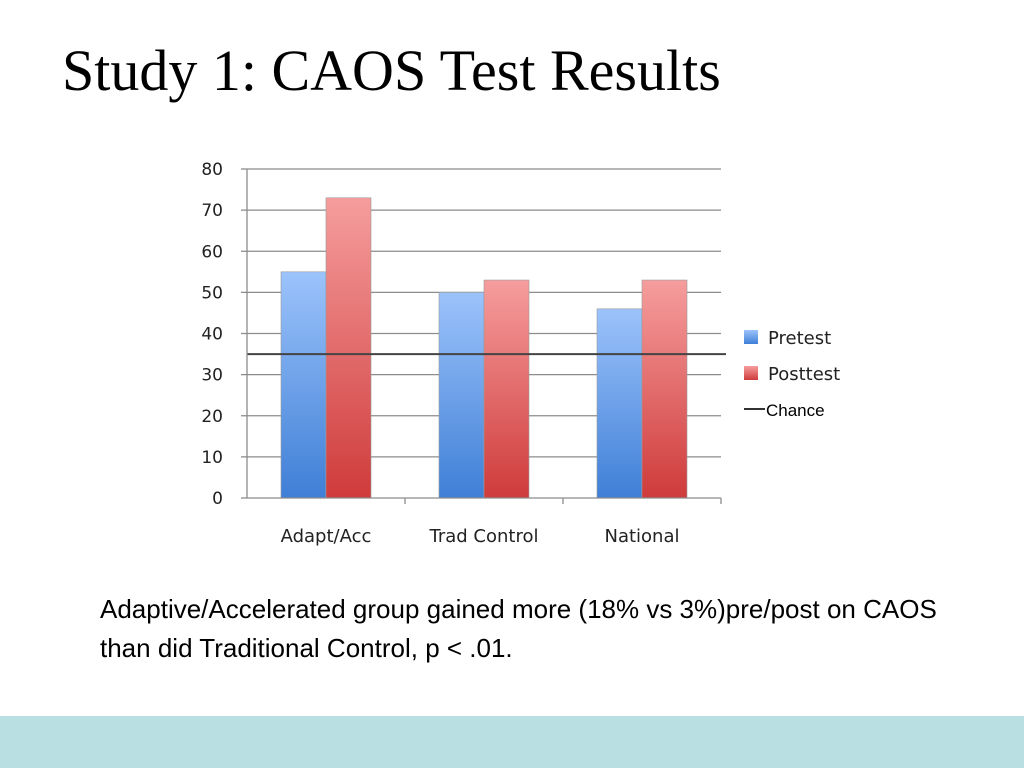 This screenshot has height=768, width=1024. I want to click on y-tick-label: 10, so click(212, 458).